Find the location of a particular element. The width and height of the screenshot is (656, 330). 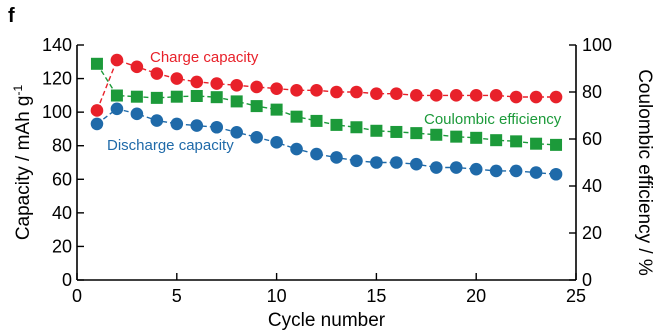

x-tick-label: 20 is located at coordinates (476, 296).